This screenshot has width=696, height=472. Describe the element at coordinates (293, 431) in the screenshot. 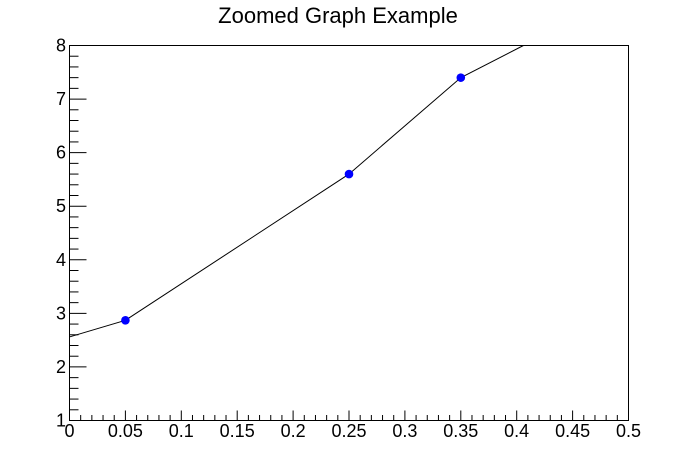

I see `x-axis-tick-label: 0.2` at that location.